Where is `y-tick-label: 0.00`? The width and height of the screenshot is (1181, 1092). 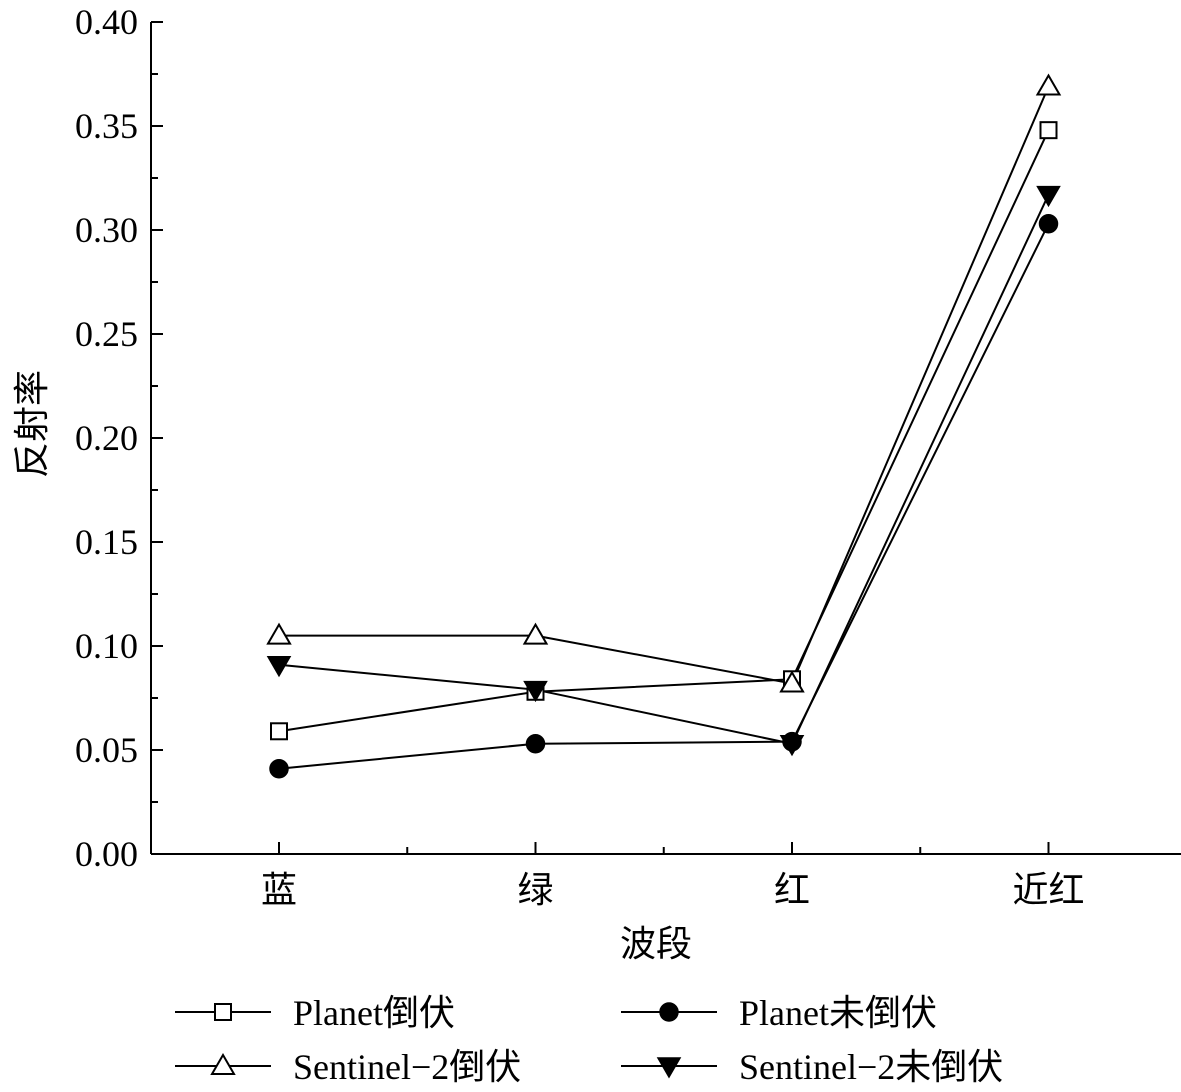
y-tick-label: 0.00 is located at coordinates (106, 854).